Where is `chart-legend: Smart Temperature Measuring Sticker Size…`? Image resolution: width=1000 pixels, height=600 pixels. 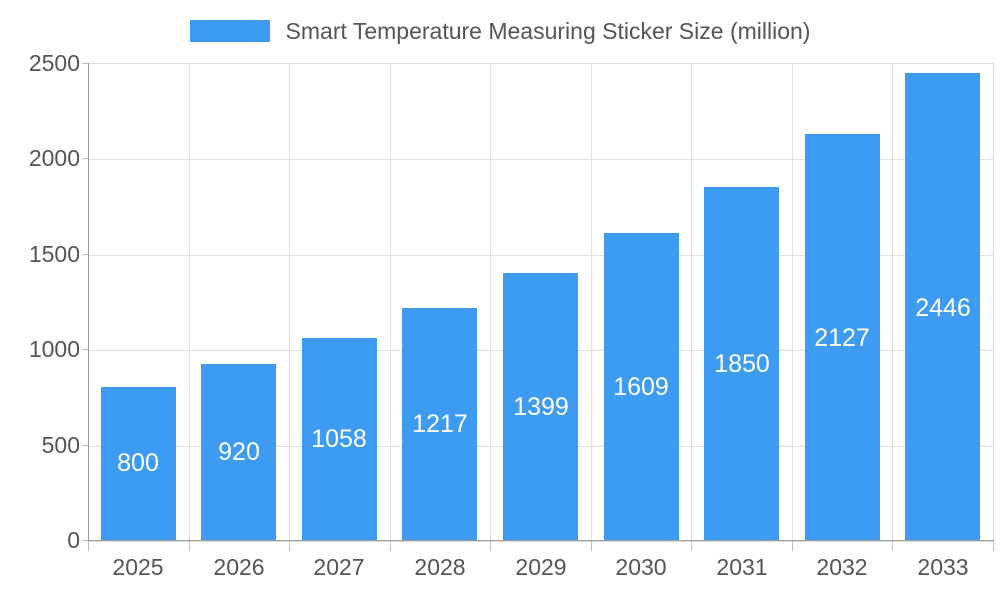
chart-legend: Smart Temperature Measuring Sticker Size… is located at coordinates (500, 31).